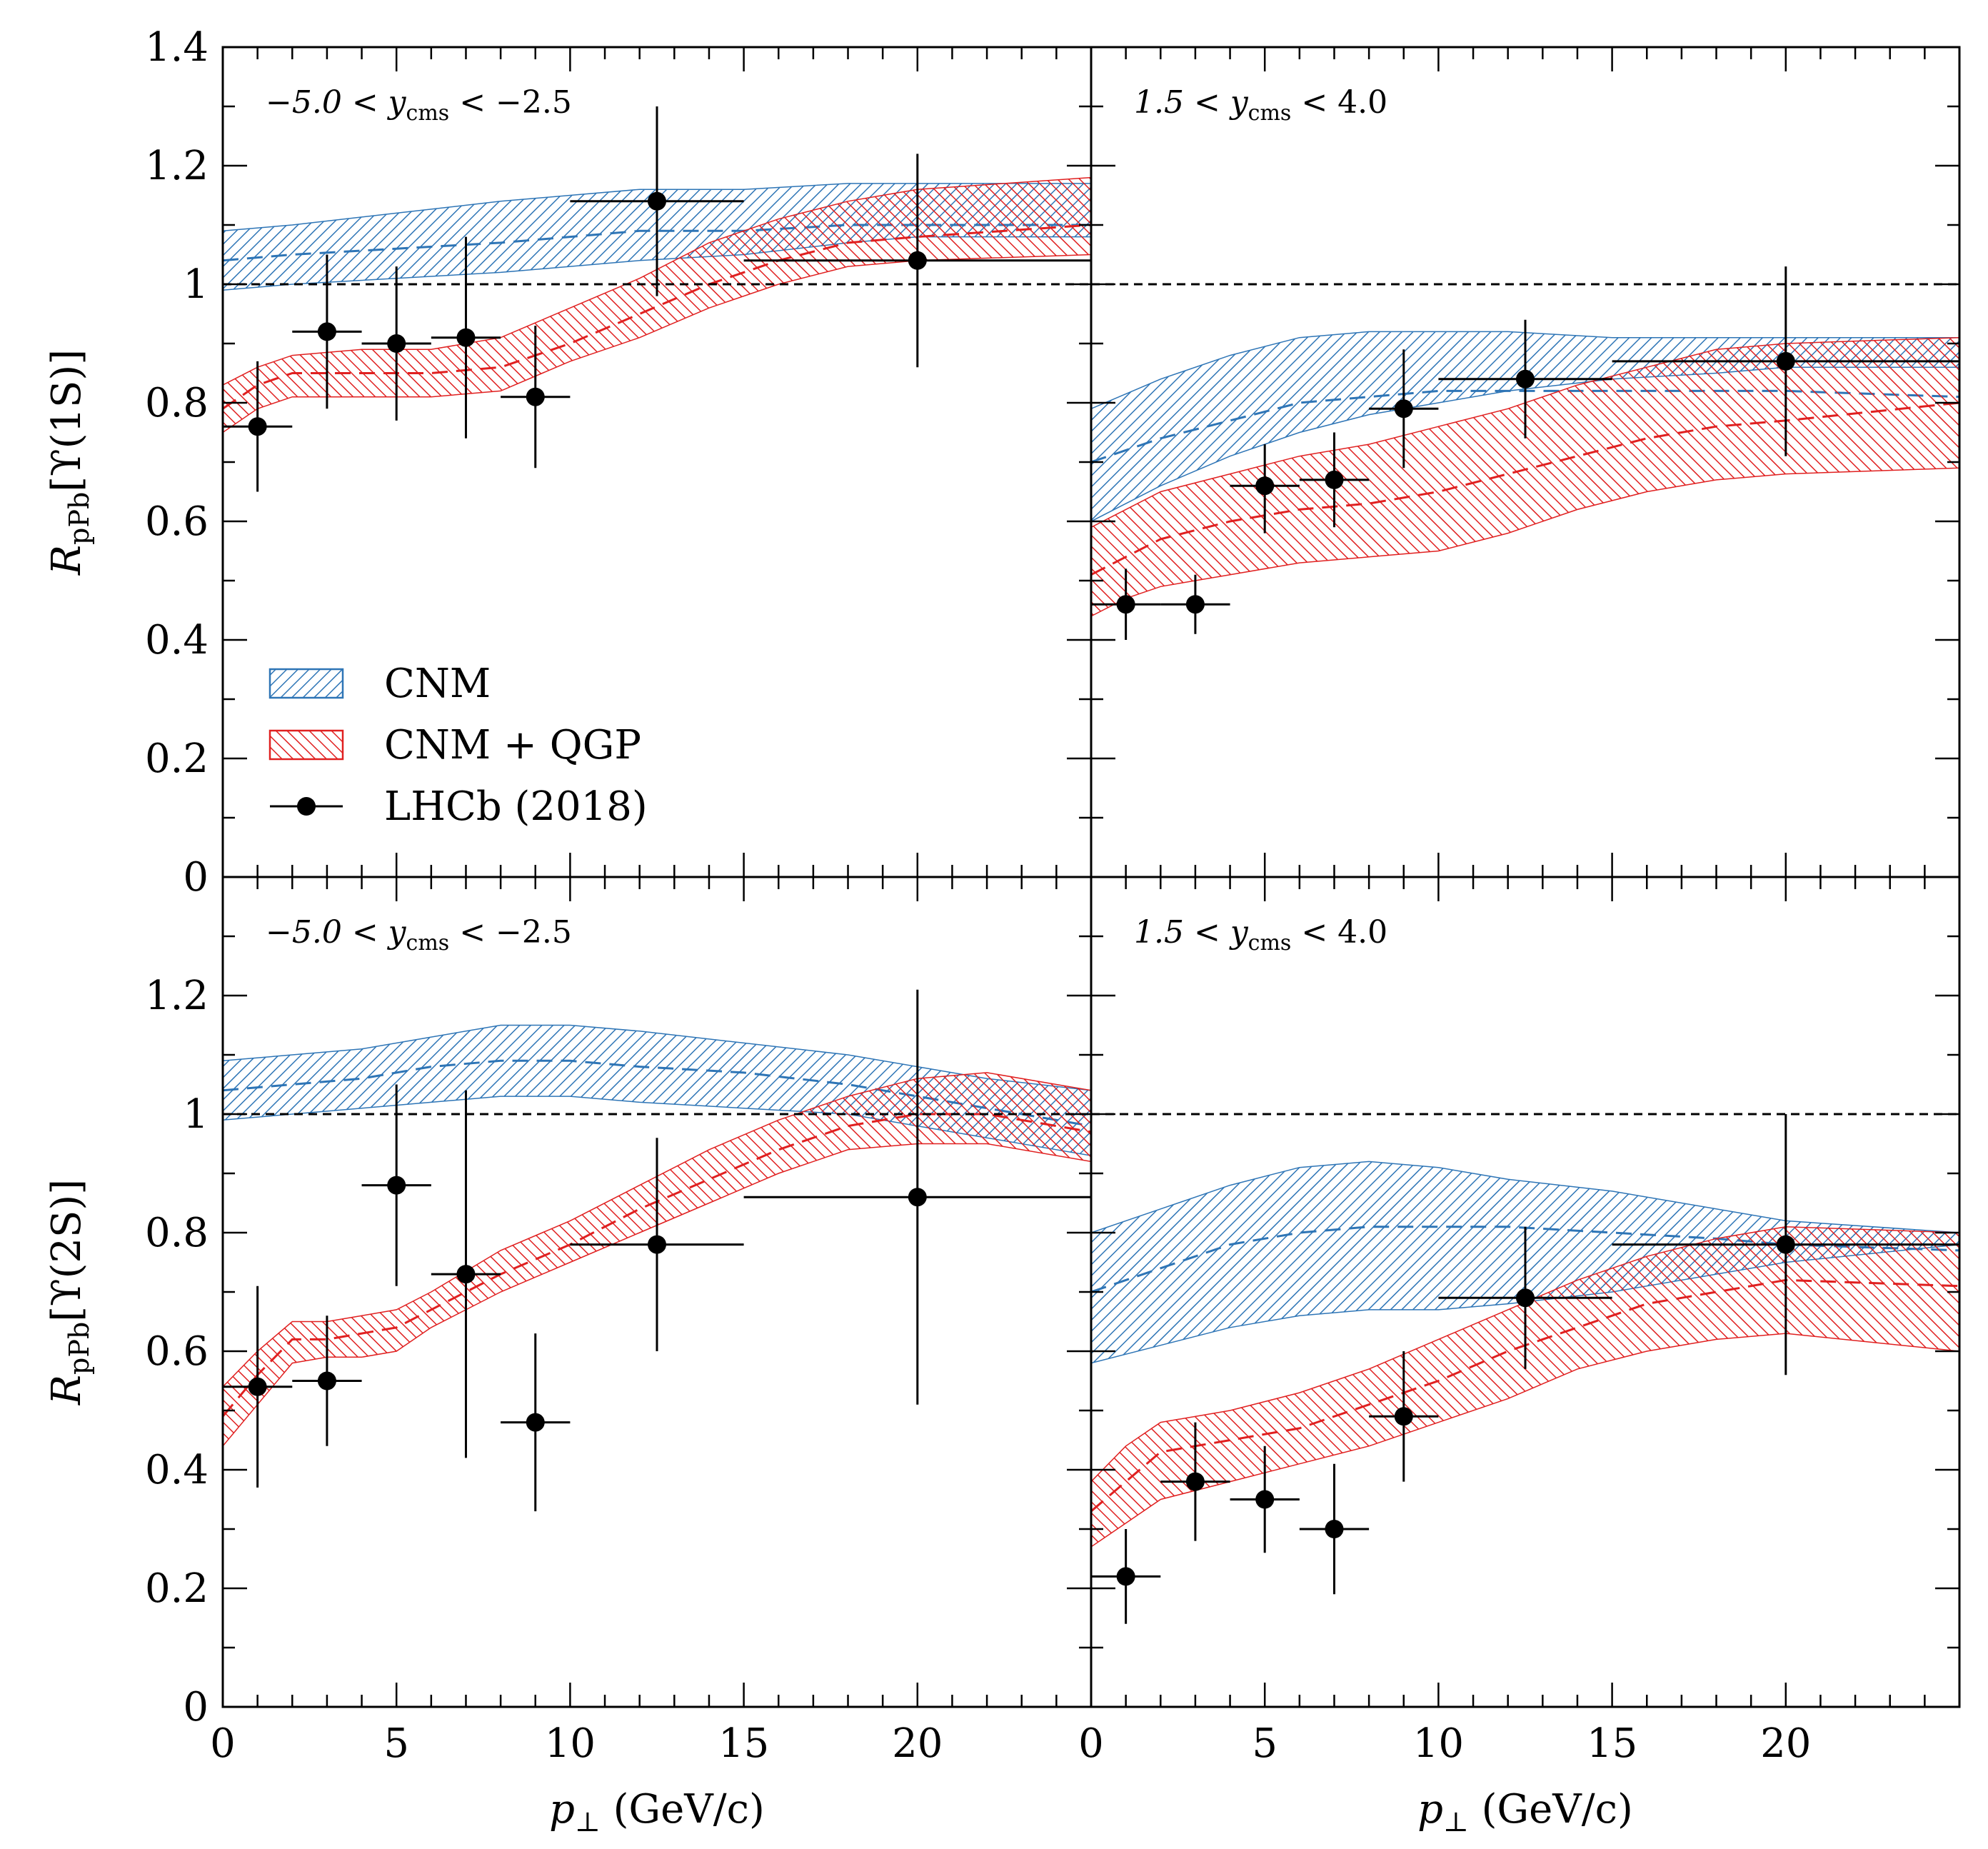 Image resolution: width=1988 pixels, height=1849 pixels. What do you see at coordinates (917, 1743) in the screenshot?
I see `x-tick-label: 20` at bounding box center [917, 1743].